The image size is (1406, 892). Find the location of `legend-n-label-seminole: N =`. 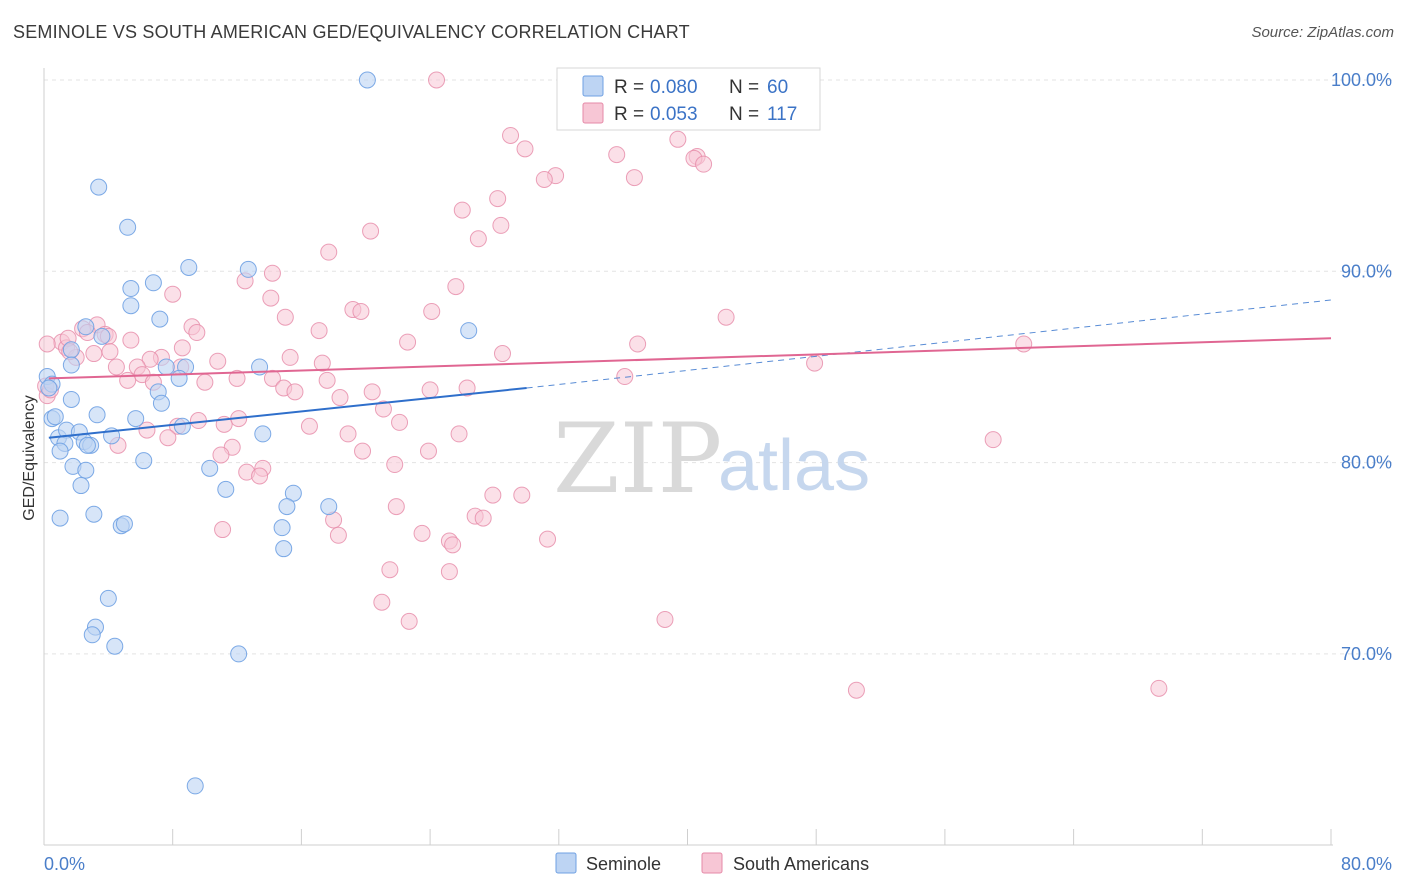

legend-n-label-seminole: N = is located at coordinates (744, 87).